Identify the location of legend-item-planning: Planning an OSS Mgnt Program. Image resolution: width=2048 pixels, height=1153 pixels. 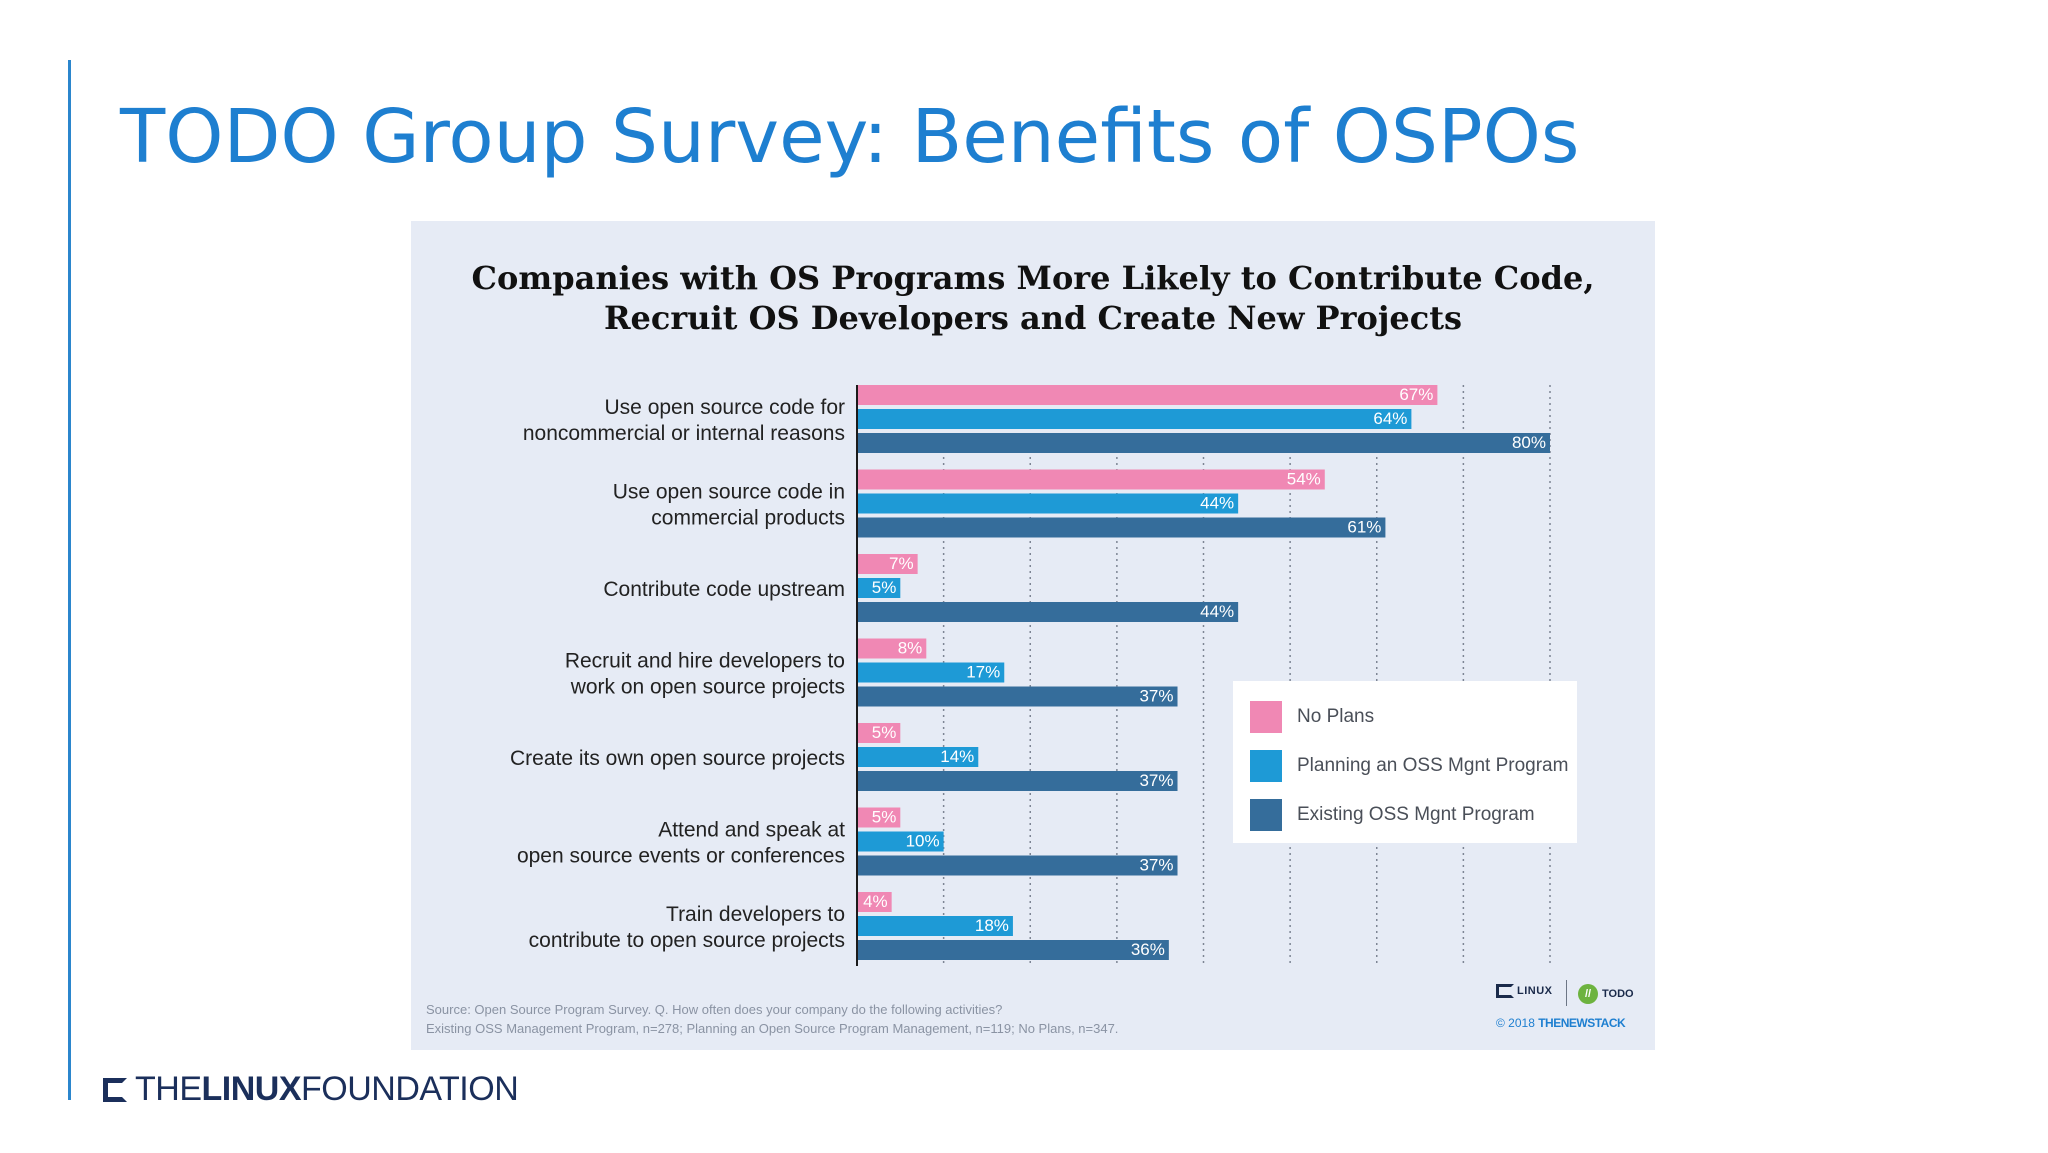
(1409, 766).